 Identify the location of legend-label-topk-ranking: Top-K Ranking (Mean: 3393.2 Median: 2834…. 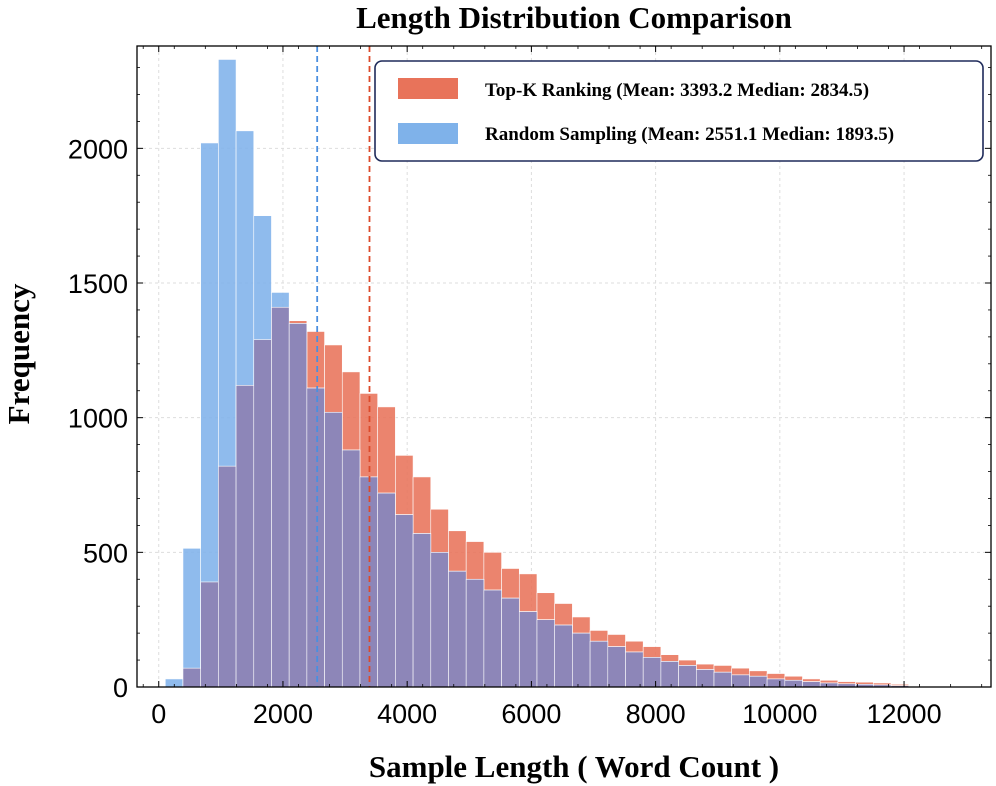
(677, 90).